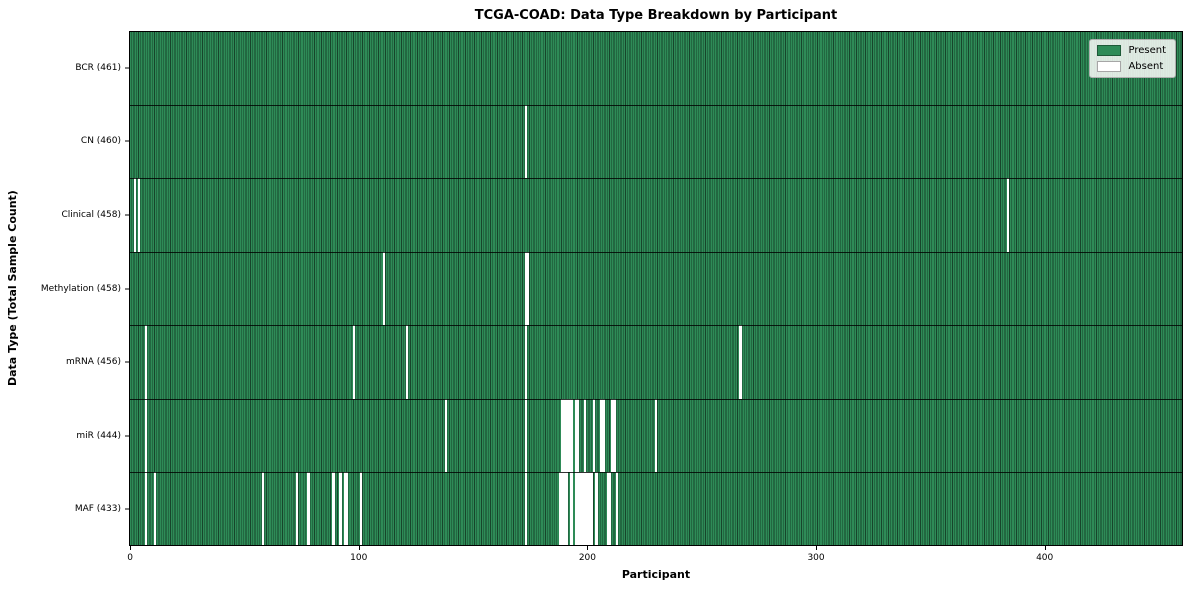 Image resolution: width=1200 pixels, height=600 pixels. I want to click on absent-swatch, so click(1109, 66).